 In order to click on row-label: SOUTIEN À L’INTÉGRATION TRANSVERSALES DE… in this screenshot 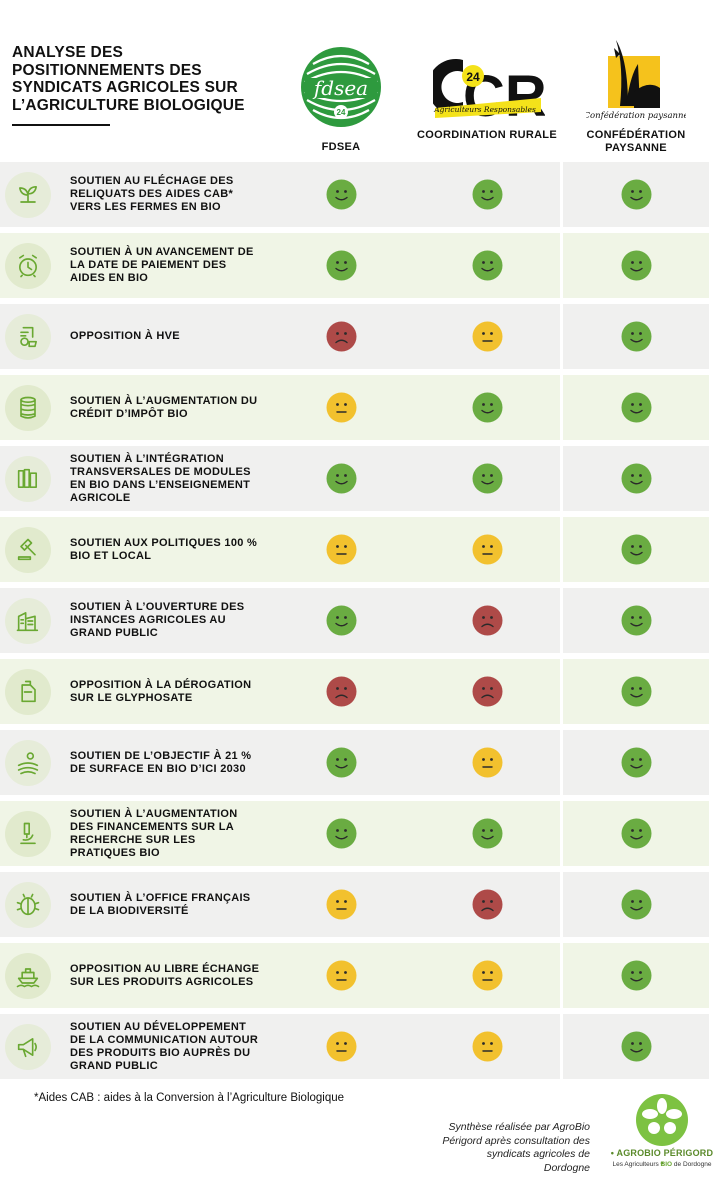, I will do `click(160, 478)`.